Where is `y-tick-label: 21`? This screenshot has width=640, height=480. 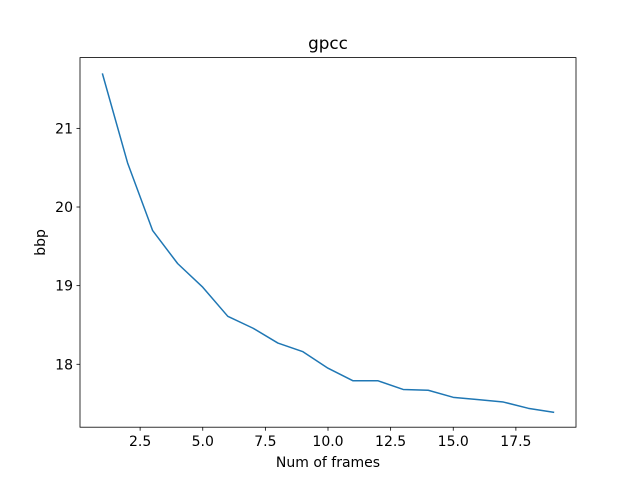 y-tick-label: 21 is located at coordinates (64, 129).